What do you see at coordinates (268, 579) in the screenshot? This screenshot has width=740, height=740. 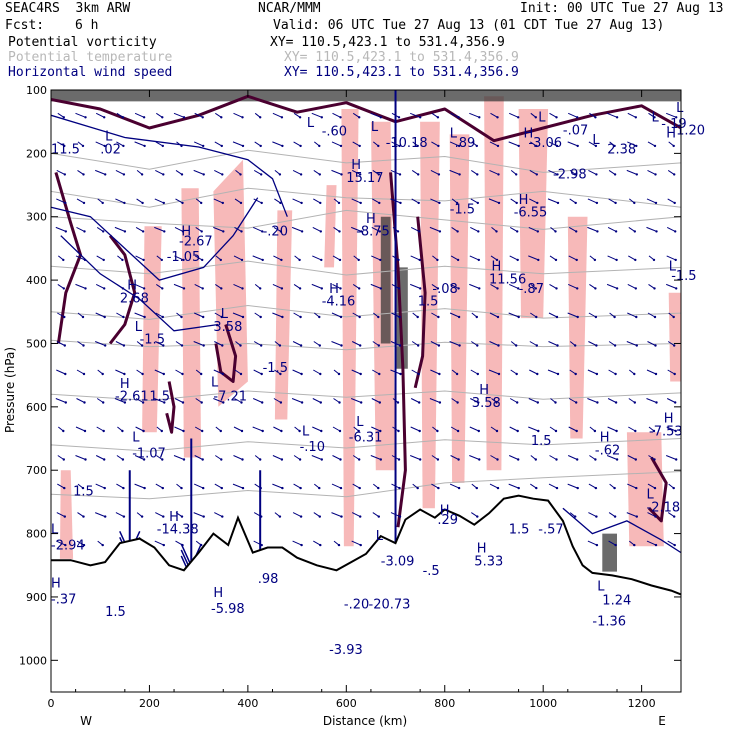 I see `contour-value-label: .98` at bounding box center [268, 579].